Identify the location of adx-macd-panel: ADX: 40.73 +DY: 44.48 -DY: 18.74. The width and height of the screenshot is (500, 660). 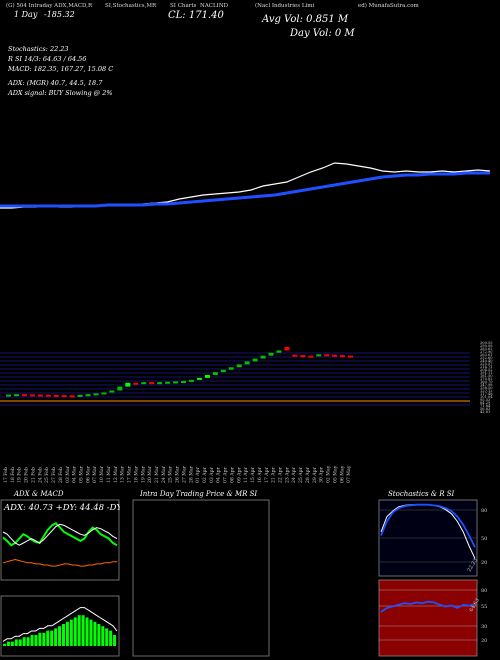
(60, 578).